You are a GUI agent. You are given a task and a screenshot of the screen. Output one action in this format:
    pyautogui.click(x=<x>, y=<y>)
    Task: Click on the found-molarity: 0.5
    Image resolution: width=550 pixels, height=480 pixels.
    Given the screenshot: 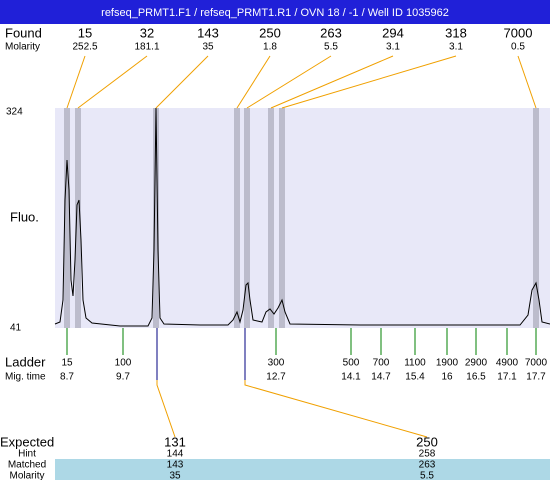 What is the action you would take?
    pyautogui.click(x=518, y=47)
    